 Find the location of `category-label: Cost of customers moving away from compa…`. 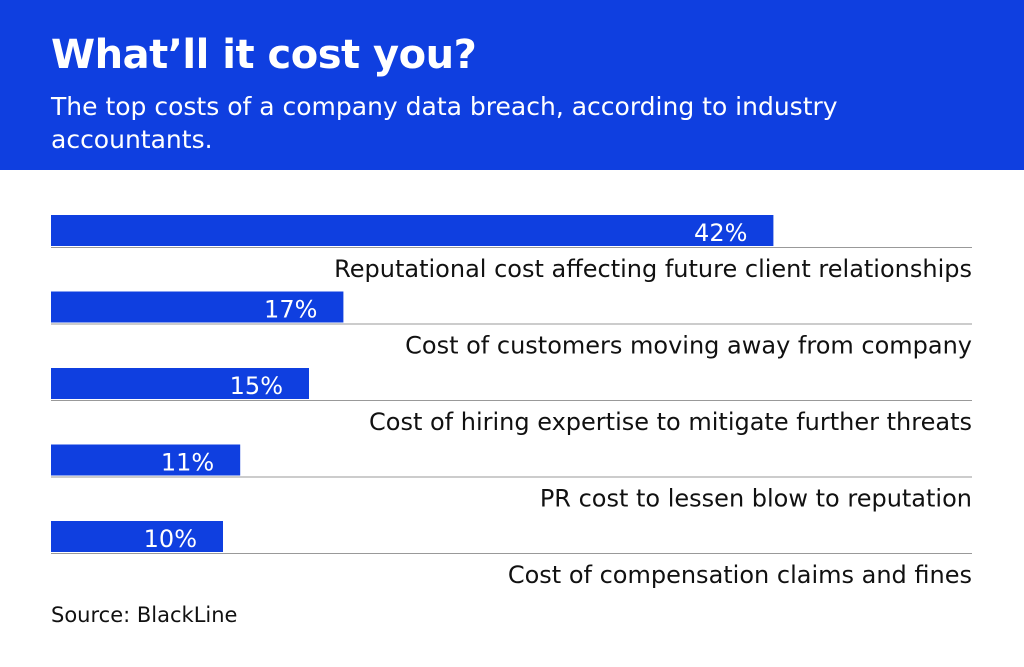

category-label: Cost of customers moving away from compa… is located at coordinates (688, 346).